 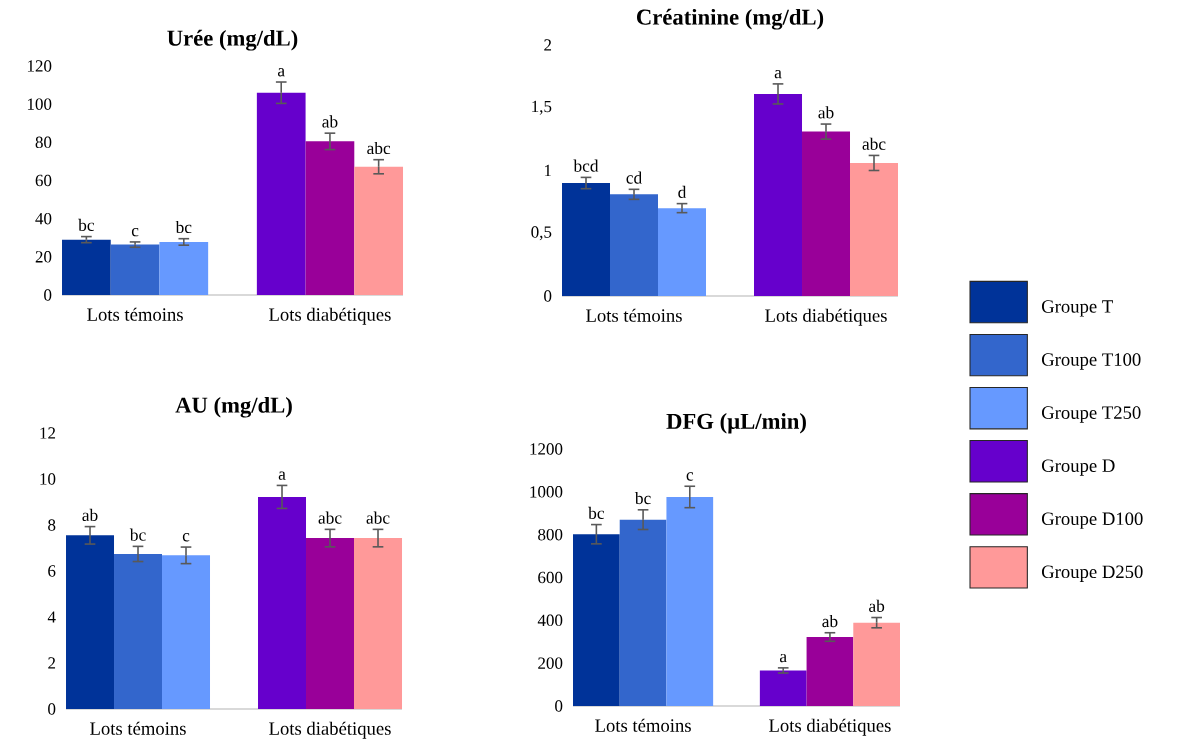 I want to click on legend-label: Groupe D100, so click(x=1092, y=520).